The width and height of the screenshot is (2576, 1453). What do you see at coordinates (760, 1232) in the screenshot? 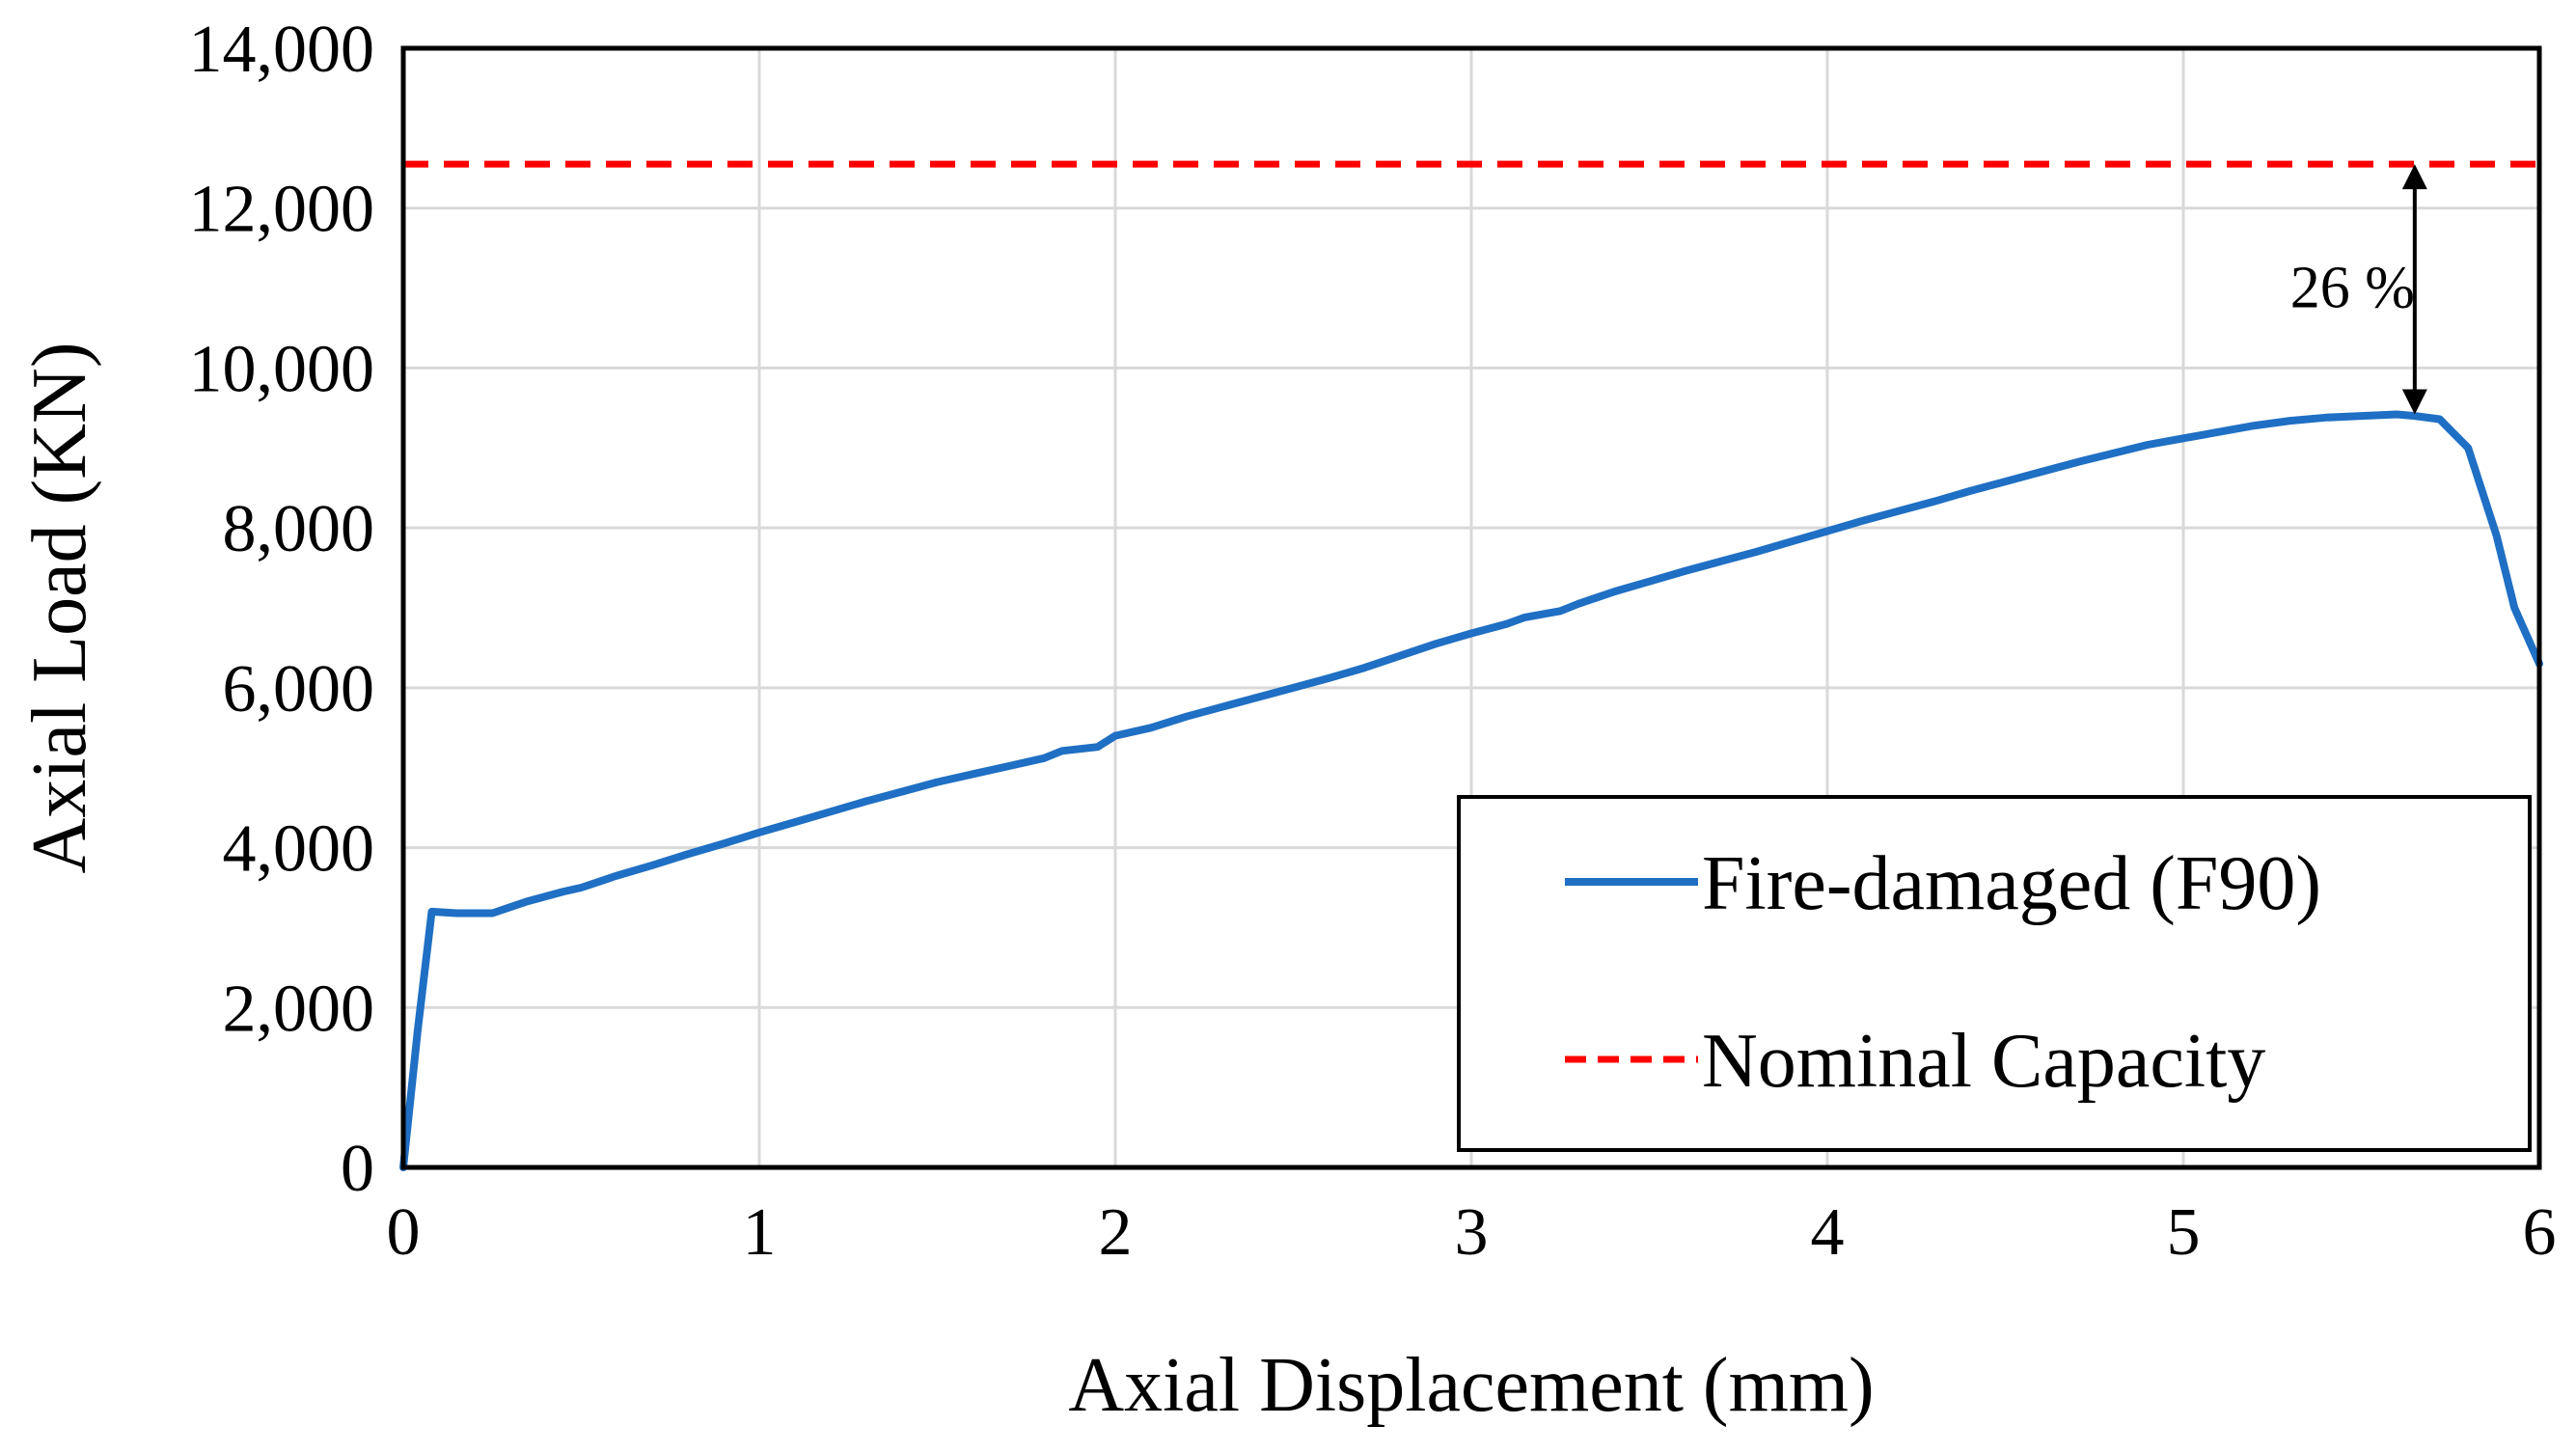
I see `x-tick-label: 1` at bounding box center [760, 1232].